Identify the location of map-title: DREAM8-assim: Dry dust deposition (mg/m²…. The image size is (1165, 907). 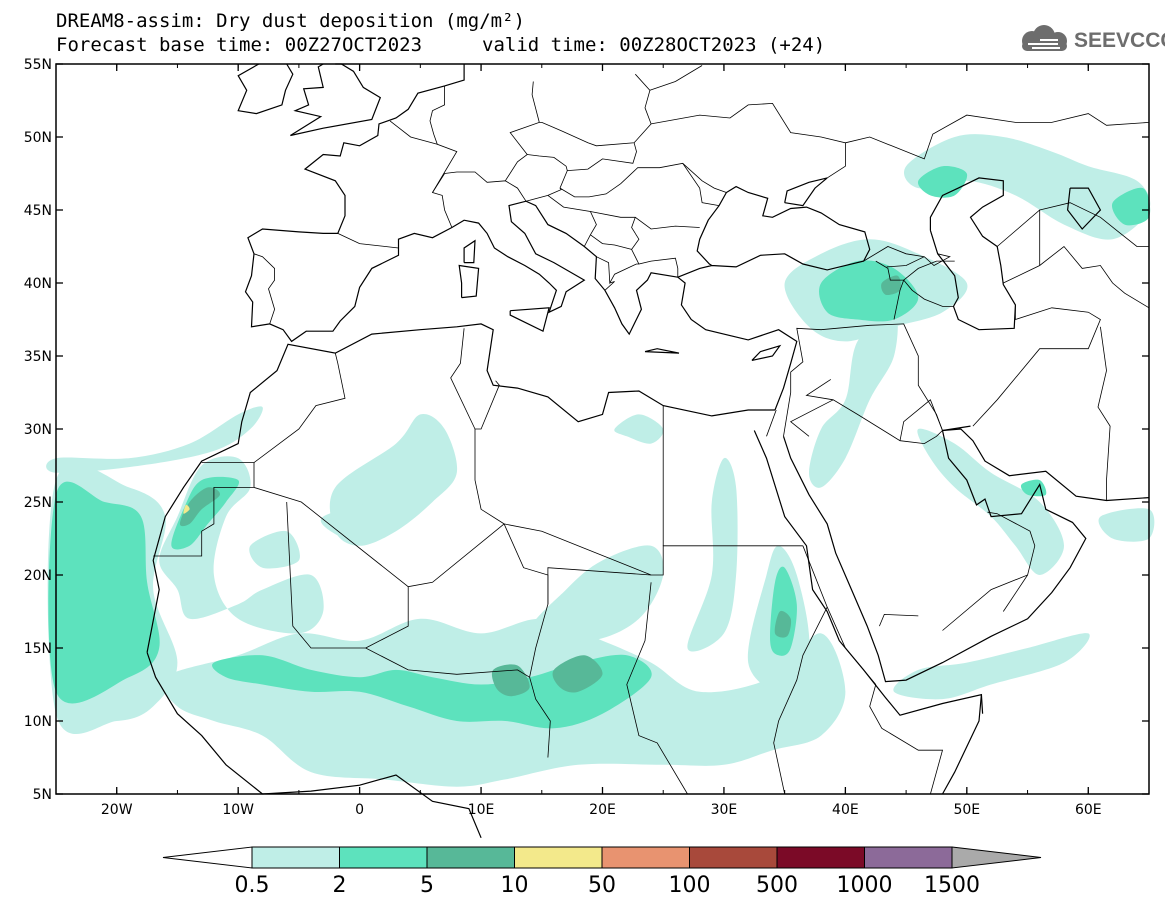
(290, 21).